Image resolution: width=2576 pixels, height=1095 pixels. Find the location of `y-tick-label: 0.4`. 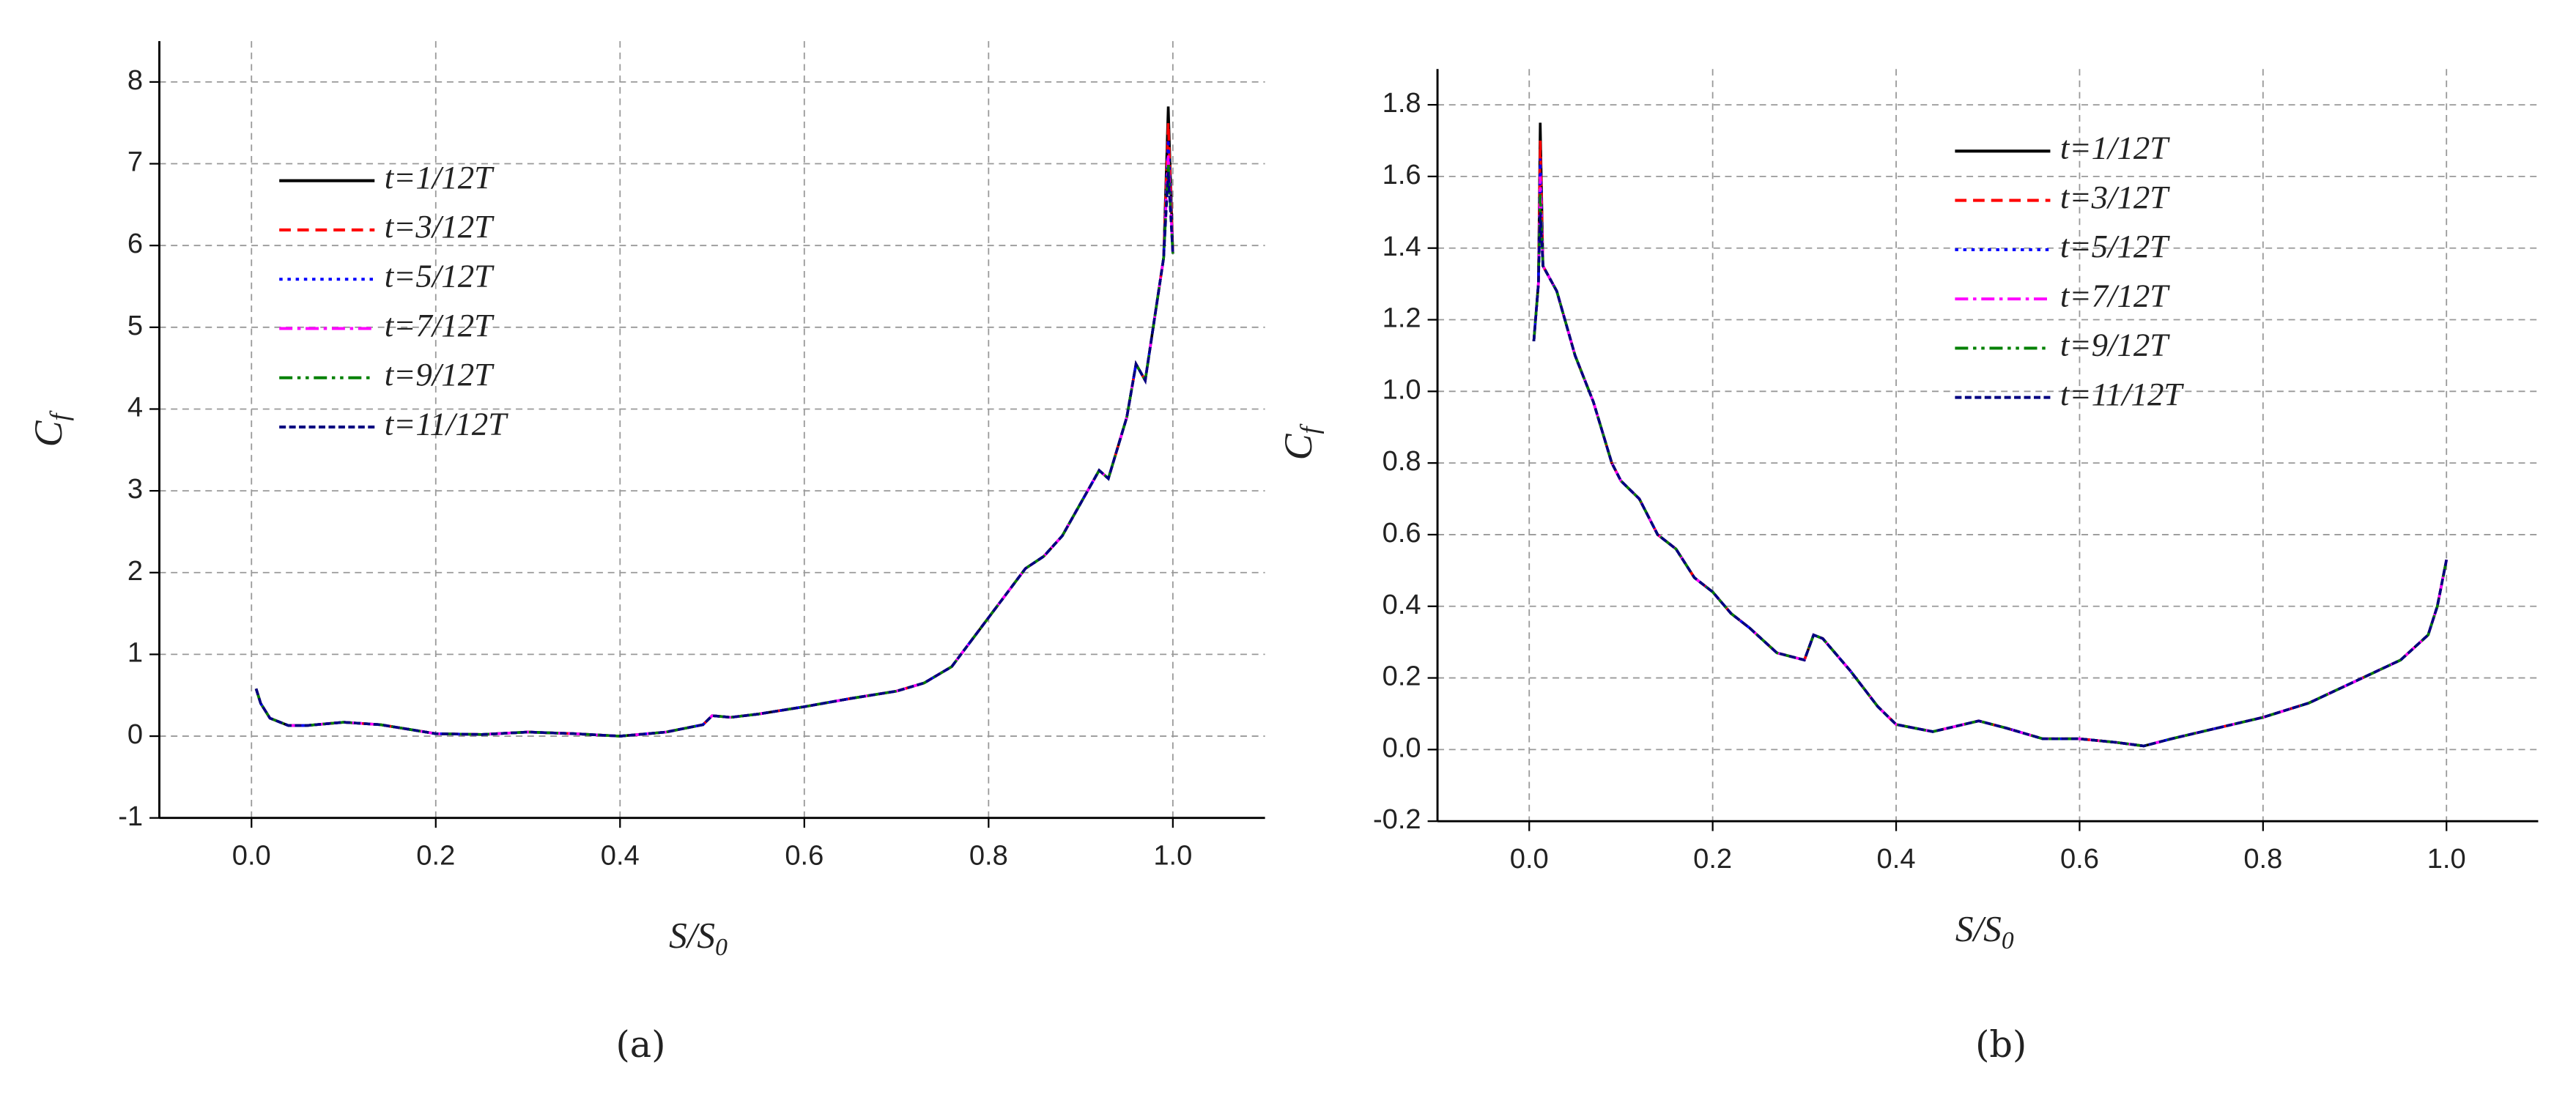

y-tick-label: 0.4 is located at coordinates (1402, 605).